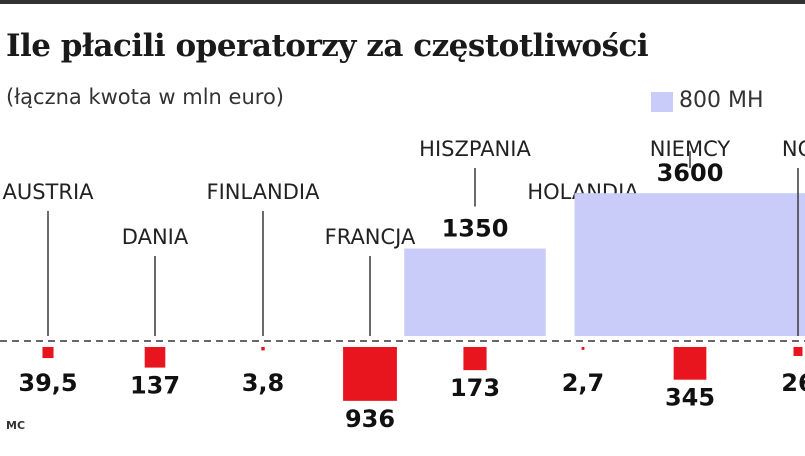  What do you see at coordinates (16, 425) in the screenshot?
I see `source-label: MC` at bounding box center [16, 425].